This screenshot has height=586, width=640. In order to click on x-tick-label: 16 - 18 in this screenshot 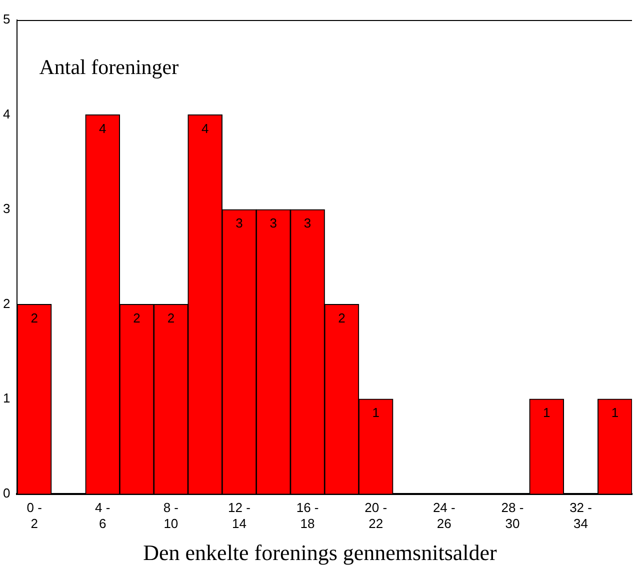, I will do `click(307, 515)`.